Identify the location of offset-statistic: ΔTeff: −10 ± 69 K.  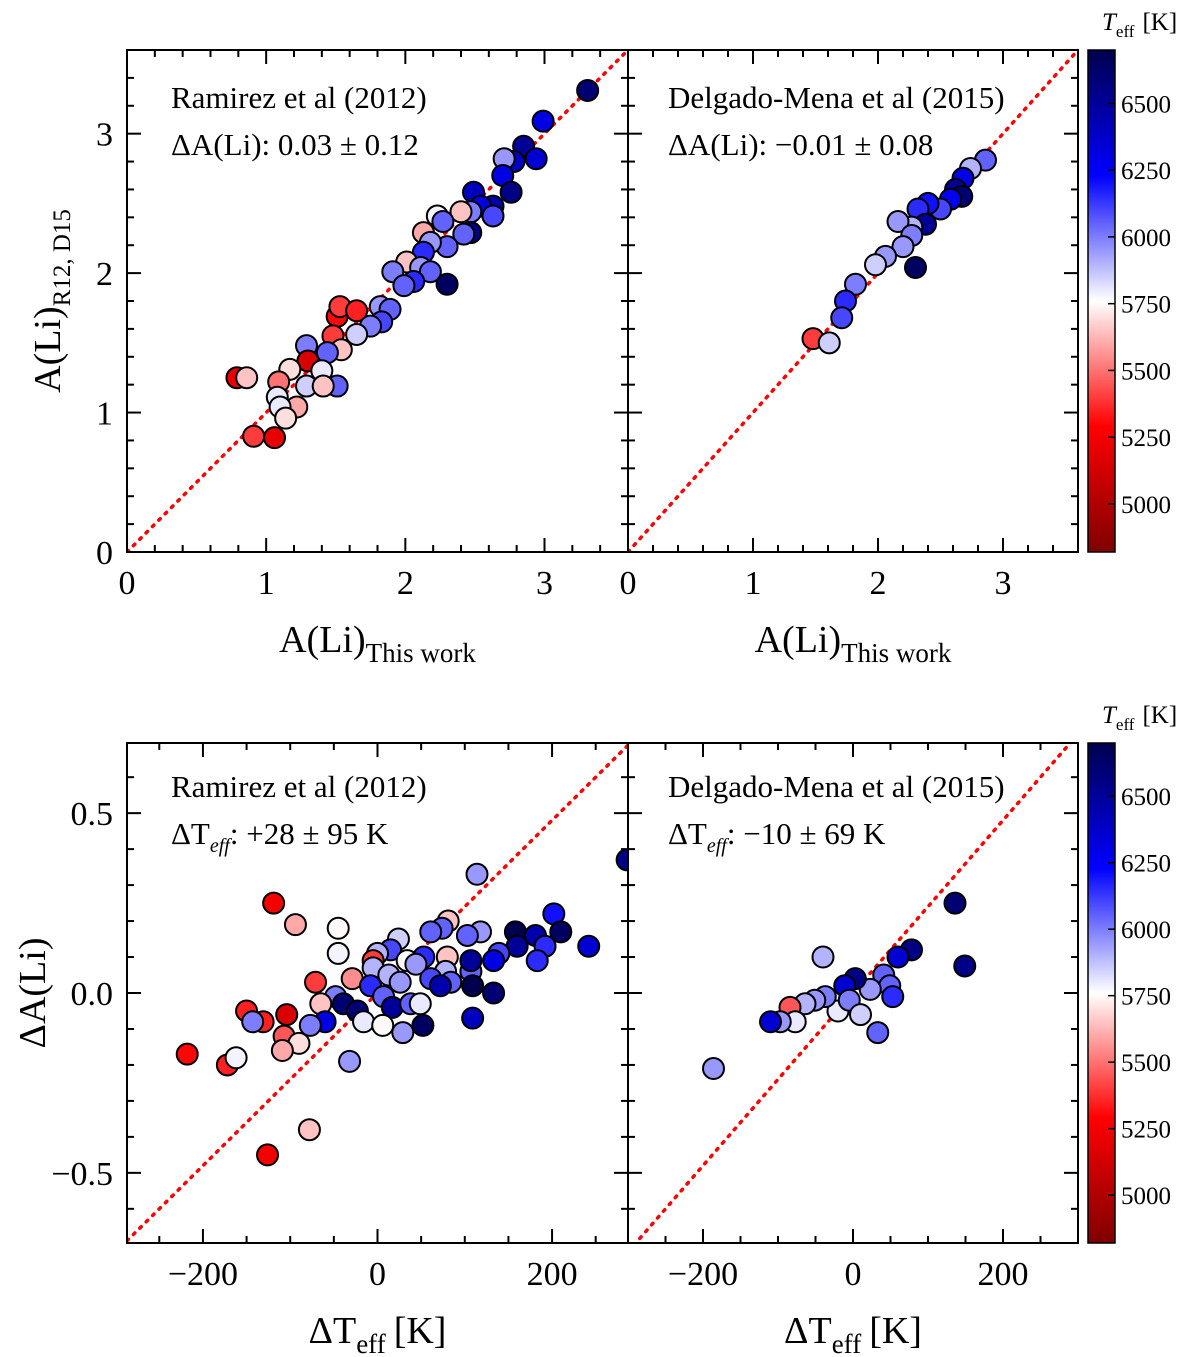
(777, 836).